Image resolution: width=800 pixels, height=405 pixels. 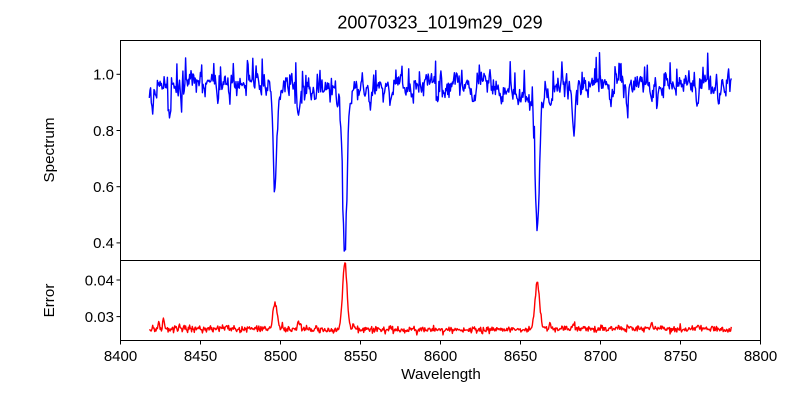 I want to click on svg-text: 8800, so click(x=760, y=356).